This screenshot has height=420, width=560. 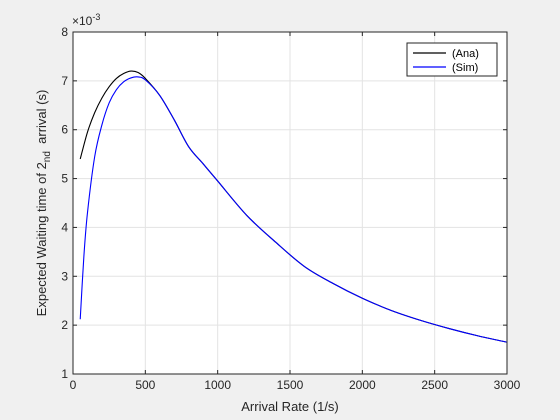 What do you see at coordinates (64, 32) in the screenshot?
I see `y-tick-label: 8` at bounding box center [64, 32].